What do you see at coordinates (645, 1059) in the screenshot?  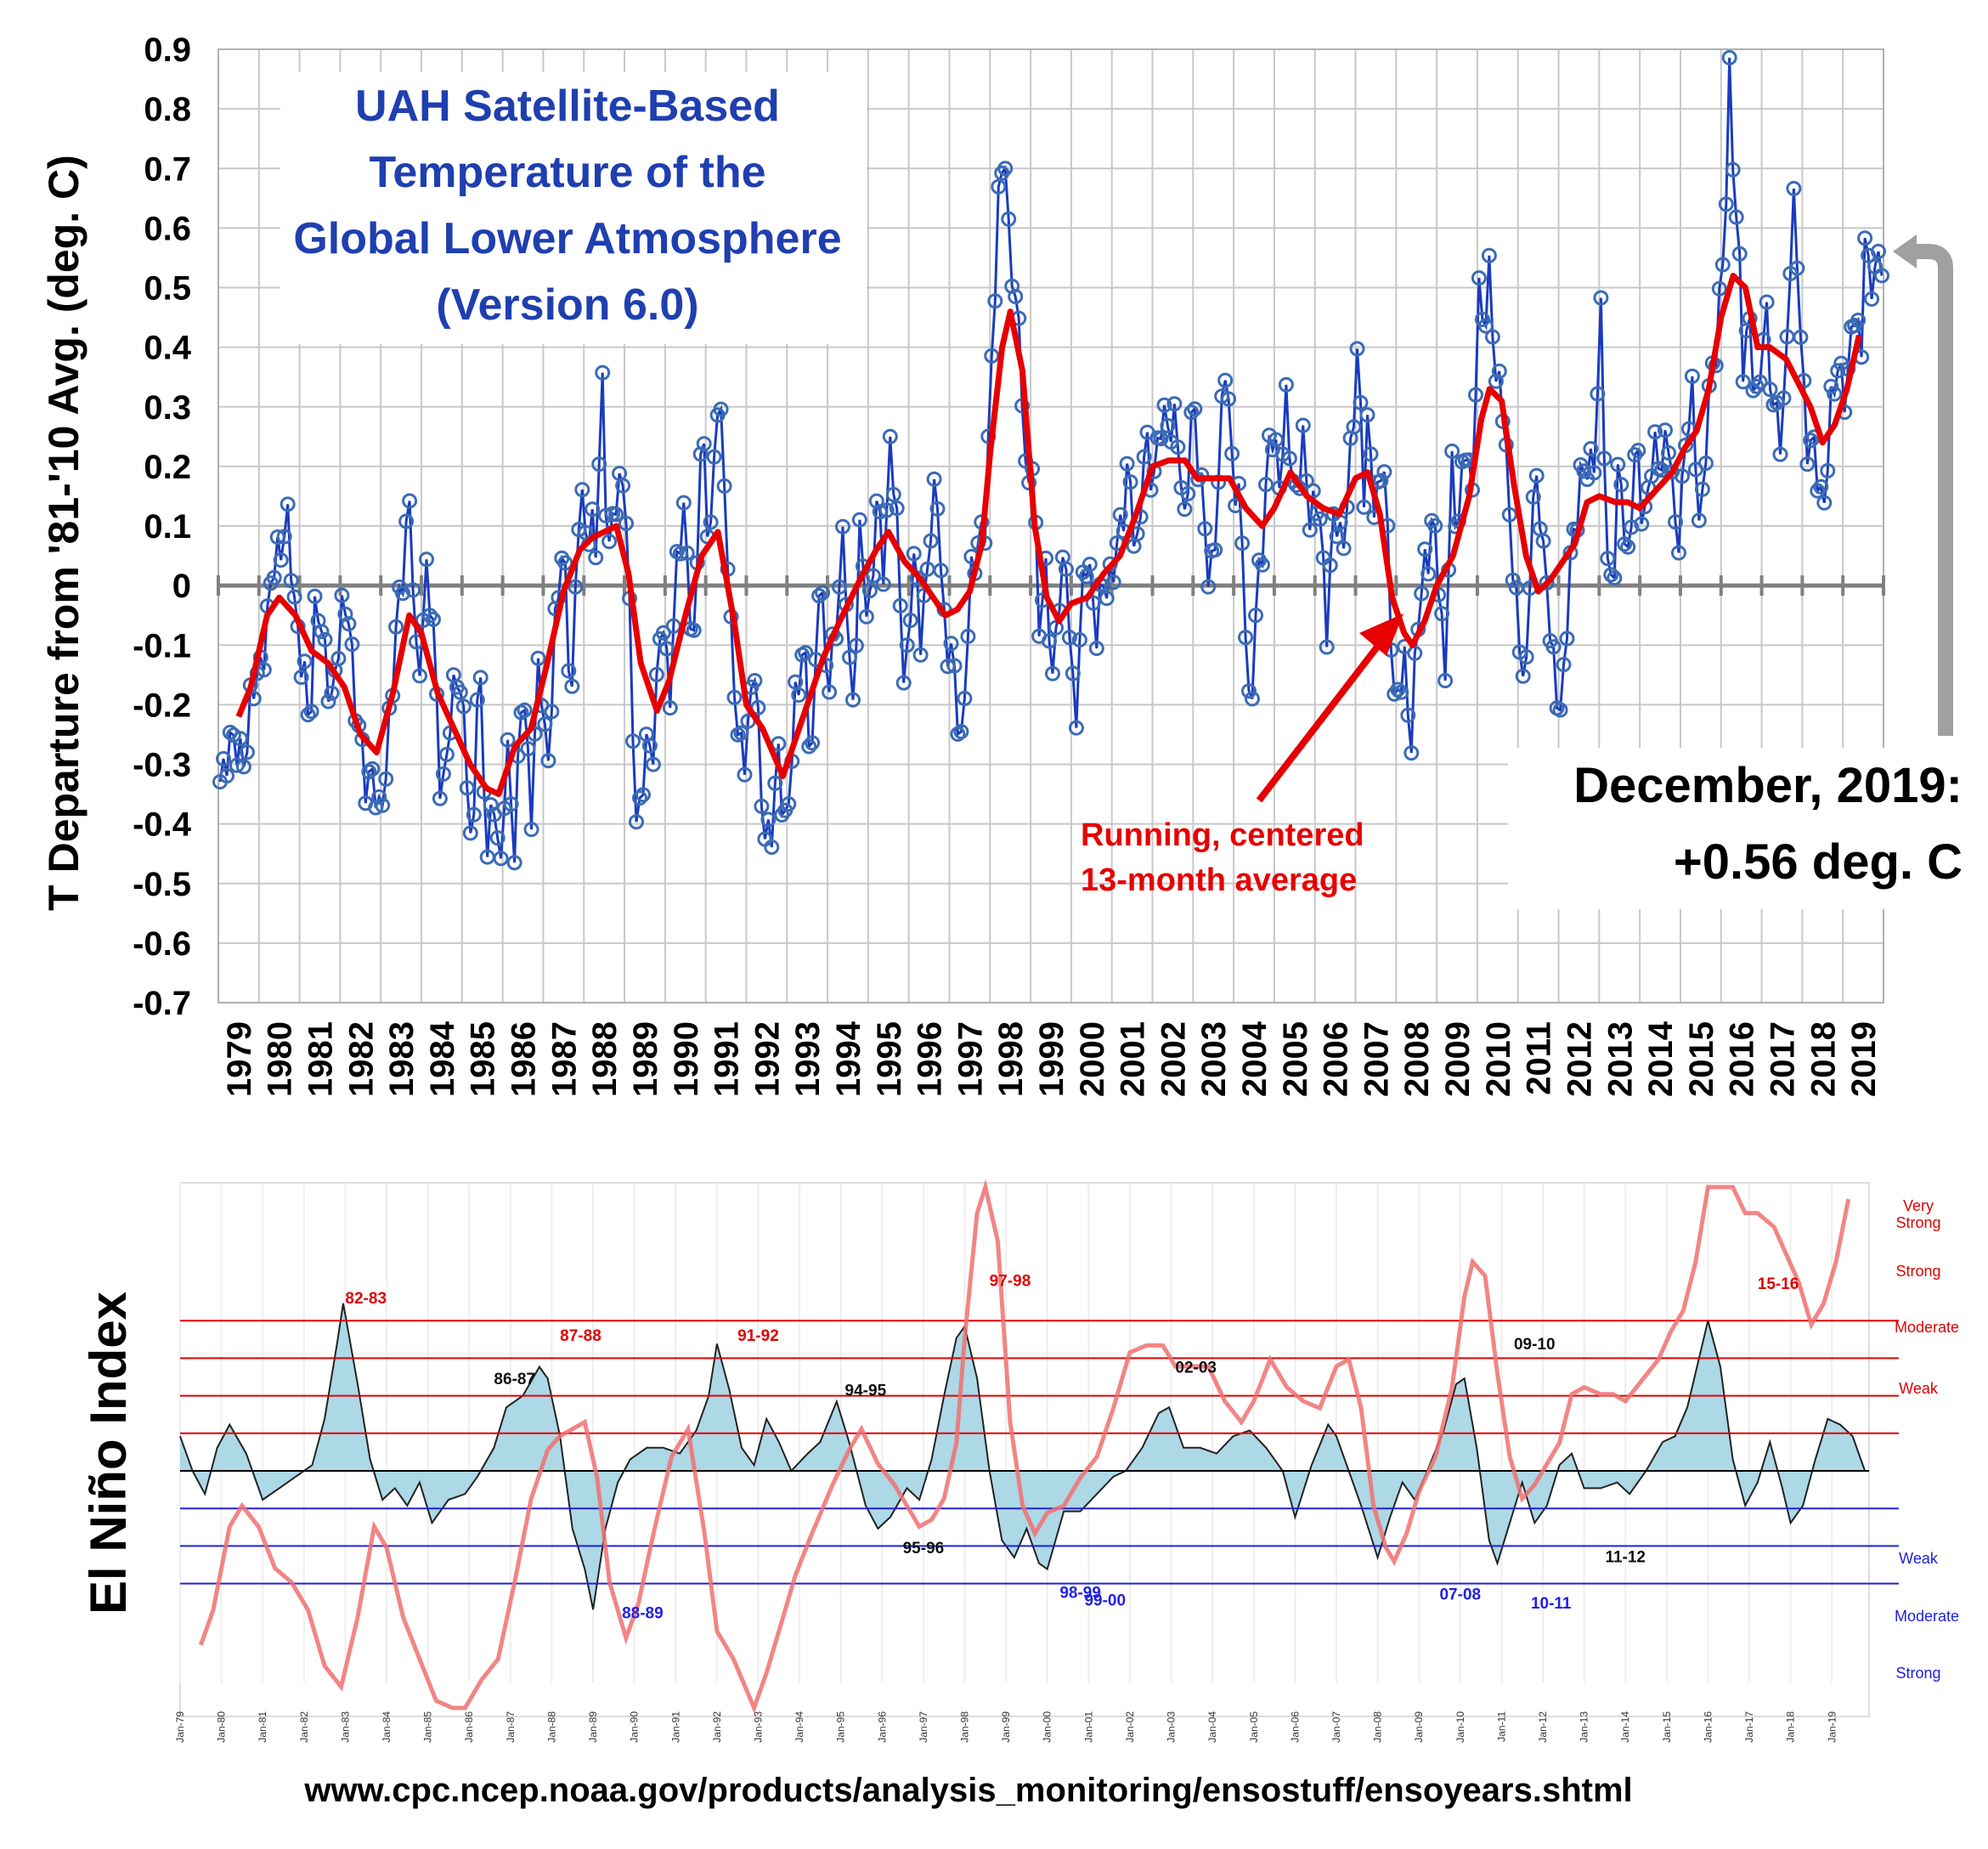 I see `x-tick-label: 1989` at bounding box center [645, 1059].